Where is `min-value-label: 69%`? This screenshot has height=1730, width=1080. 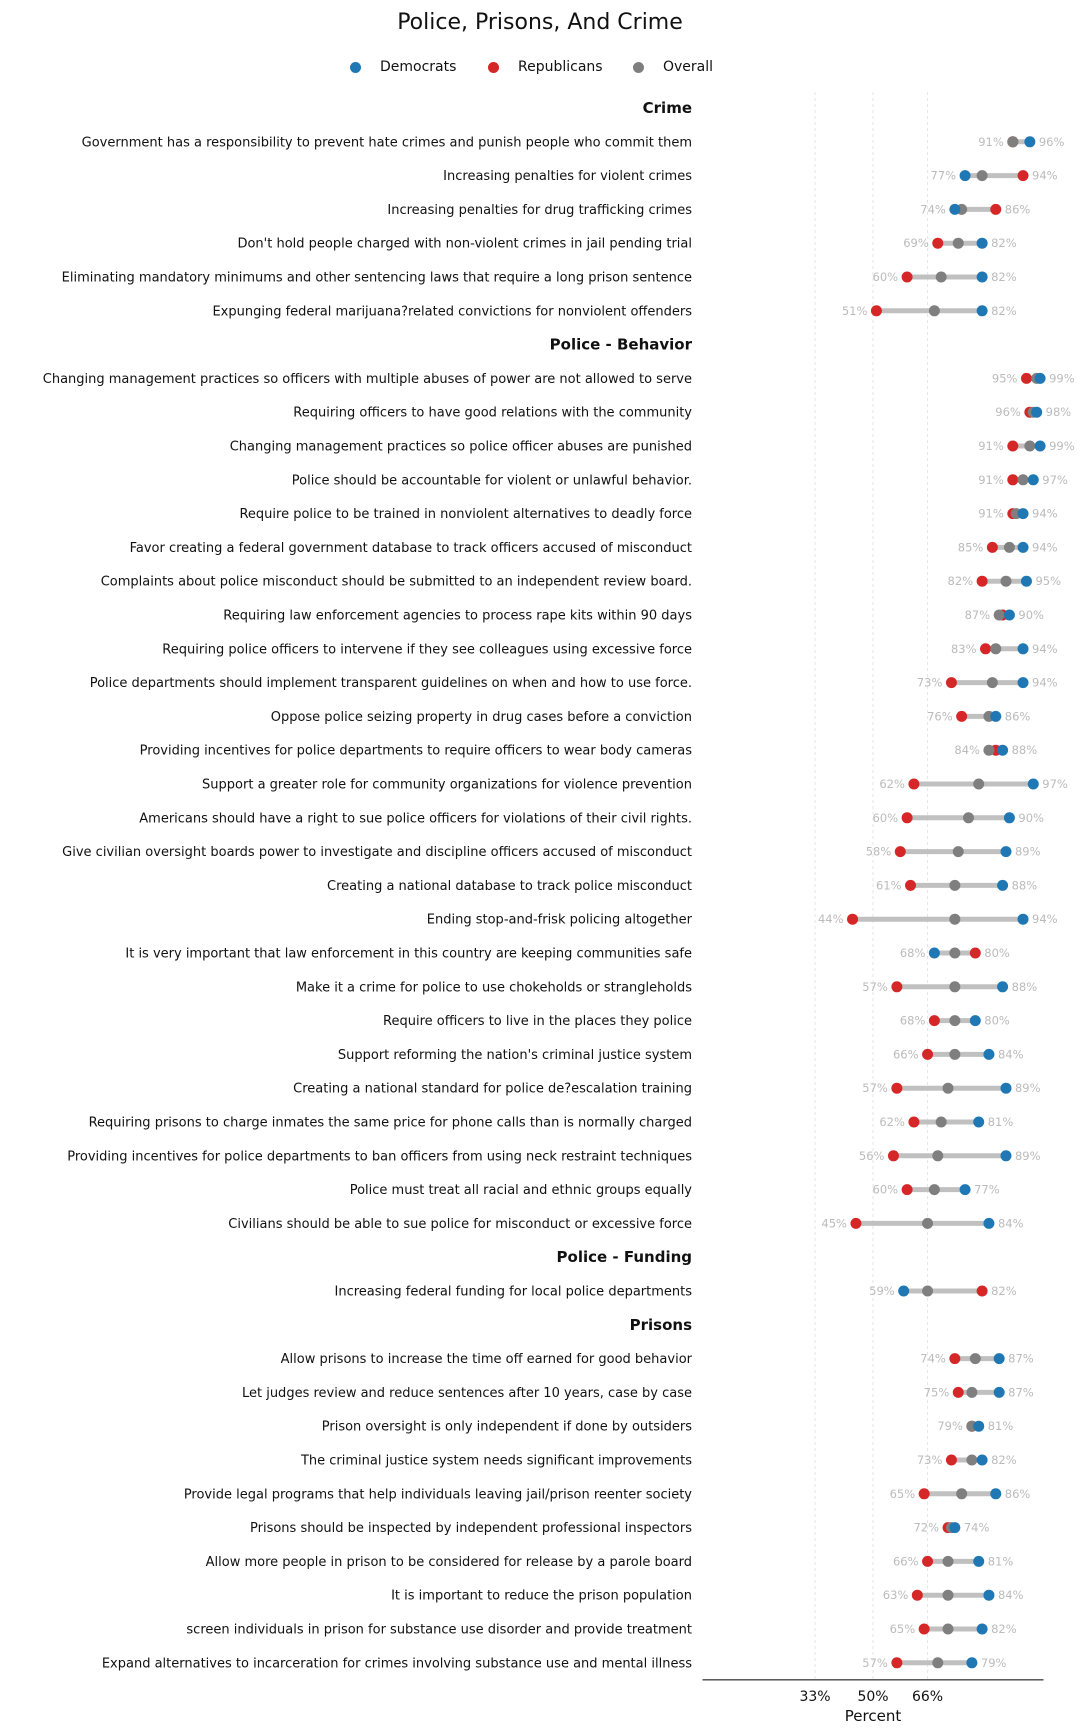
min-value-label: 69% is located at coordinates (916, 243).